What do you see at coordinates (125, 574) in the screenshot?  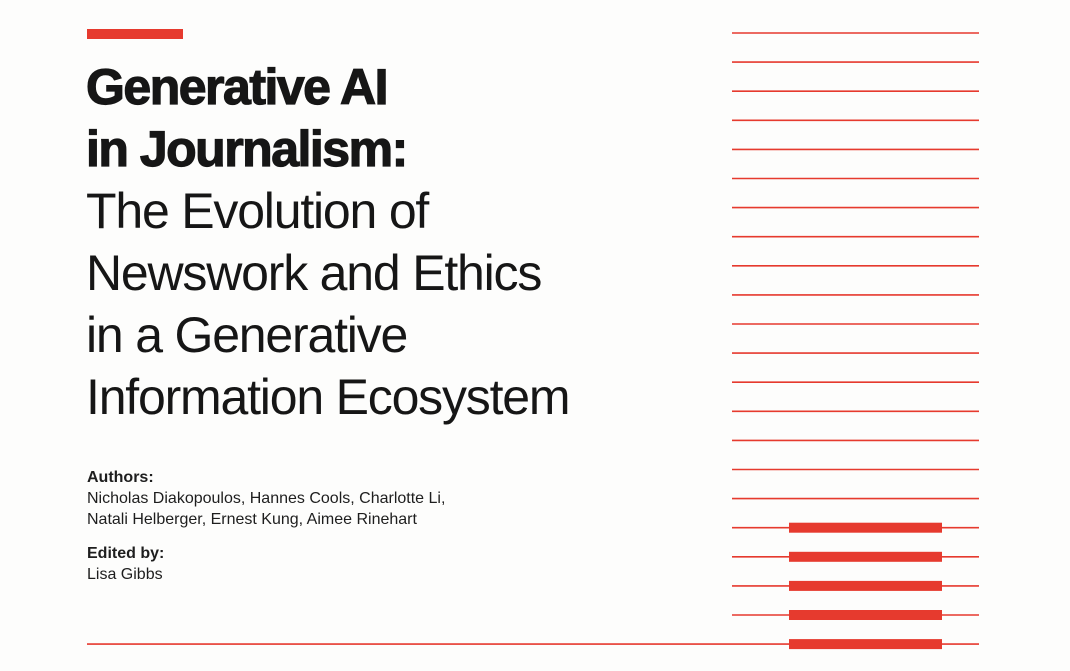 I see `editor-name: Lisa Gibbs` at bounding box center [125, 574].